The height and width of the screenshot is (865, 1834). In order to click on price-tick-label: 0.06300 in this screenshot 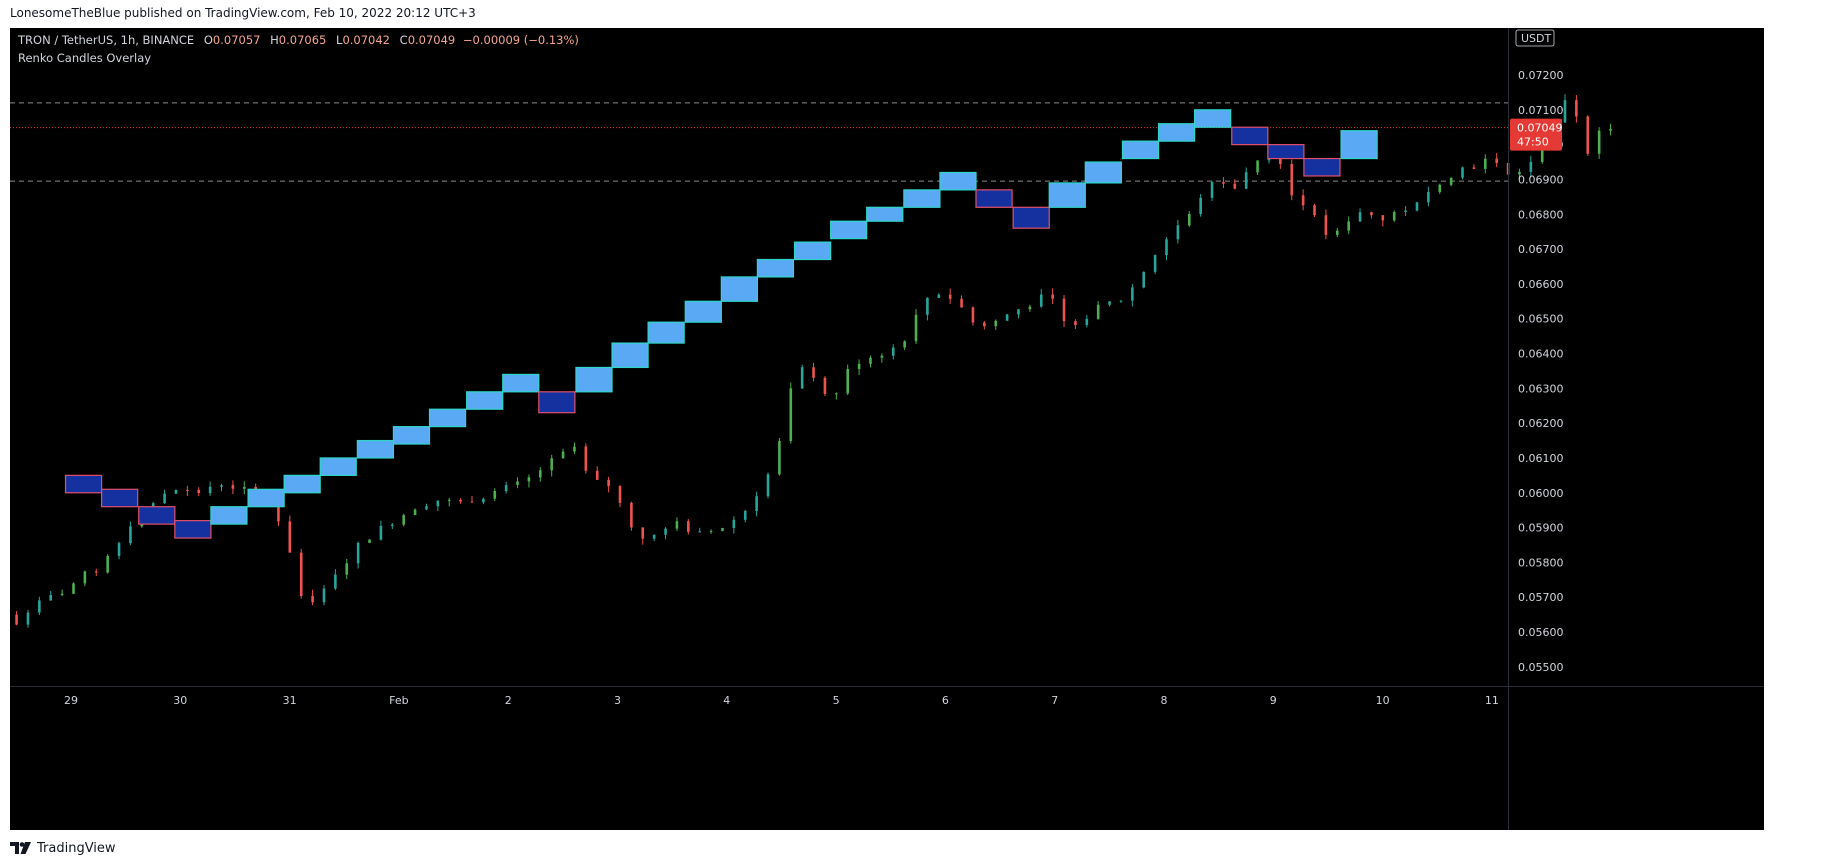, I will do `click(1541, 388)`.